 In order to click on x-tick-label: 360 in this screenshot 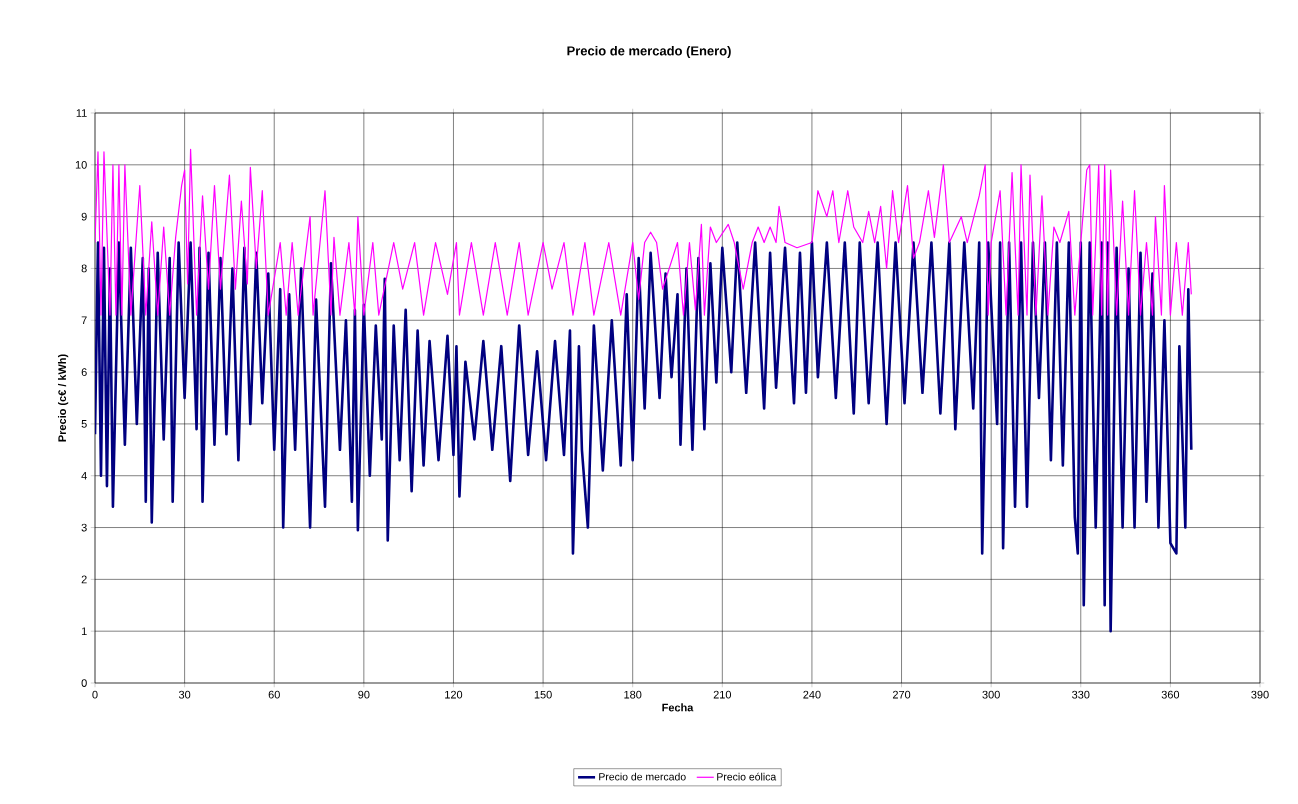, I will do `click(1170, 694)`.